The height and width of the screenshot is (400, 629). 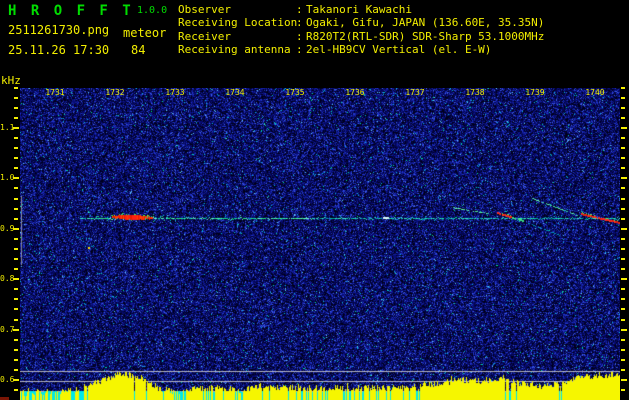 I want to click on freq-tick-label: 0.9, so click(x=7, y=228).